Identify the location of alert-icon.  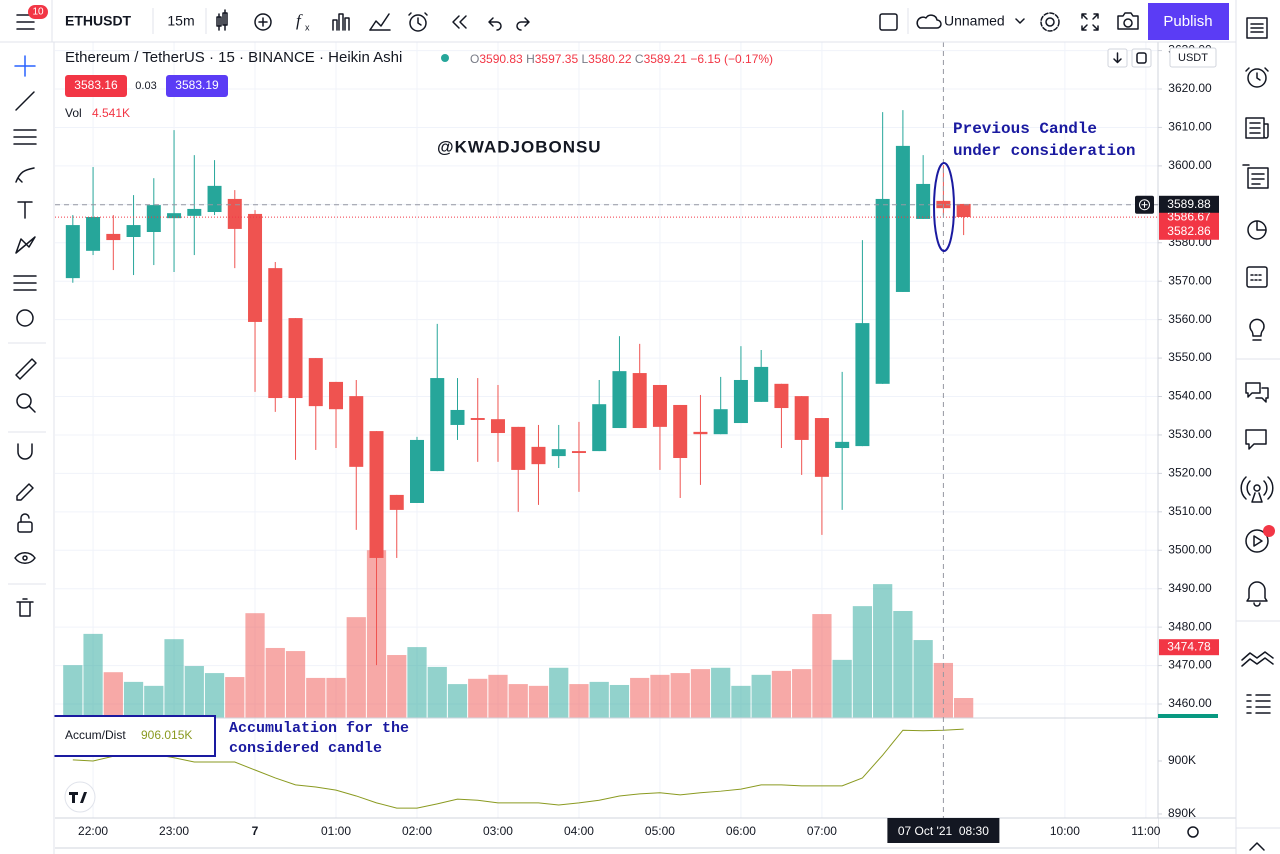
(418, 23).